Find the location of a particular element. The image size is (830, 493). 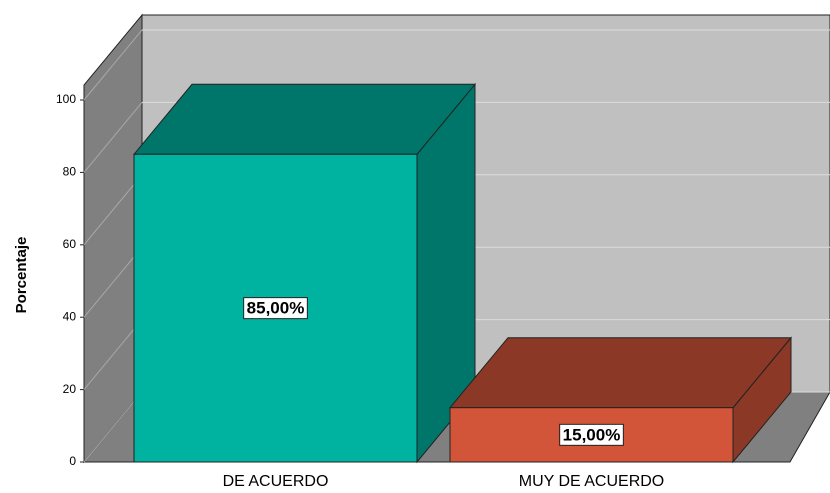

value-label: 15,00% is located at coordinates (592, 434).